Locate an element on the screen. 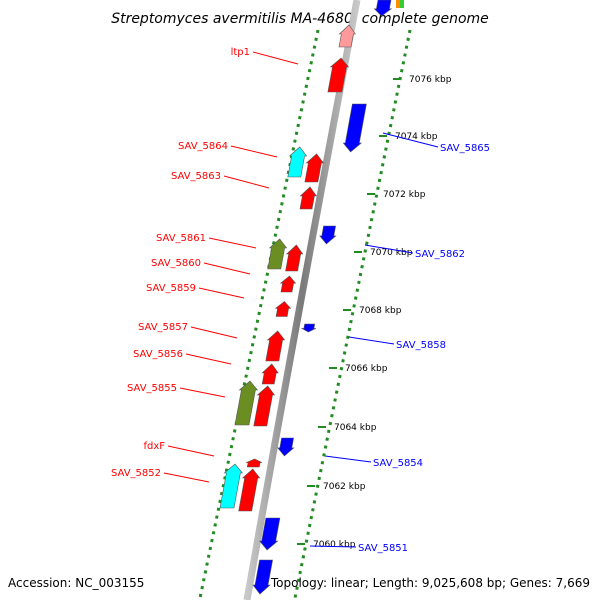  gene-label: SAV_5860 is located at coordinates (176, 263).